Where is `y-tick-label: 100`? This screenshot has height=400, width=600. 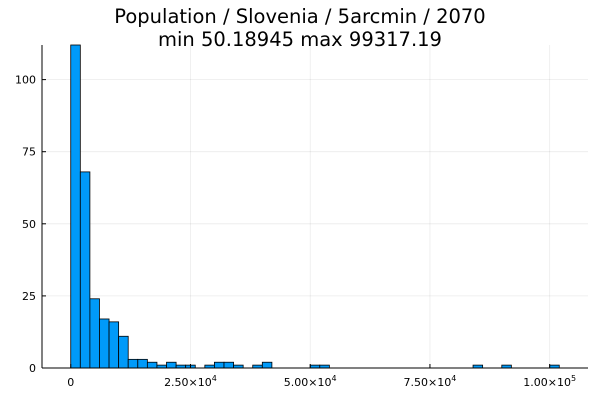 y-tick-label: 100 is located at coordinates (25, 80).